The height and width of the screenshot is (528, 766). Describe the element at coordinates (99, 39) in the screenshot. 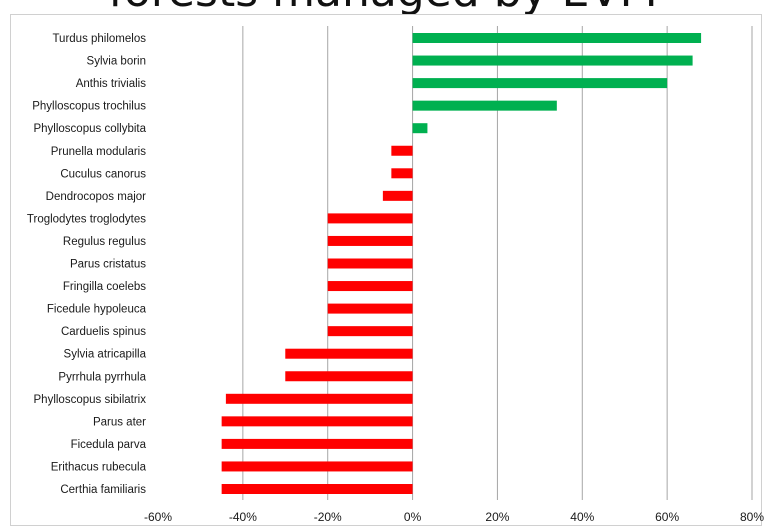

I see `category-label: Turdus philomelos` at that location.